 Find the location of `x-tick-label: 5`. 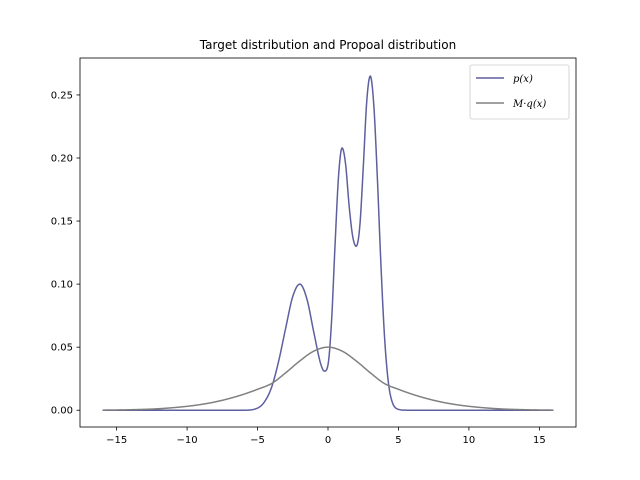

x-tick-label: 5 is located at coordinates (398, 440).